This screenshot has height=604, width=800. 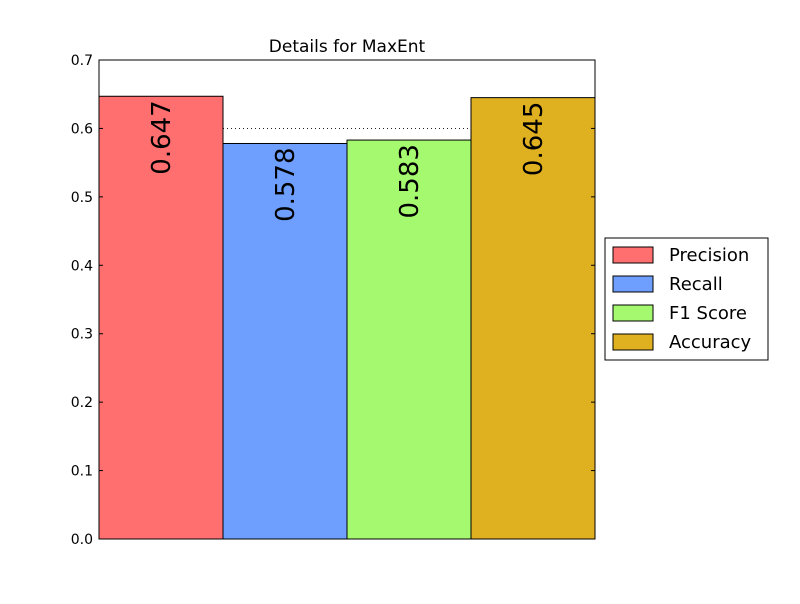 I want to click on bar-value-label: 0.647, so click(x=162, y=137).